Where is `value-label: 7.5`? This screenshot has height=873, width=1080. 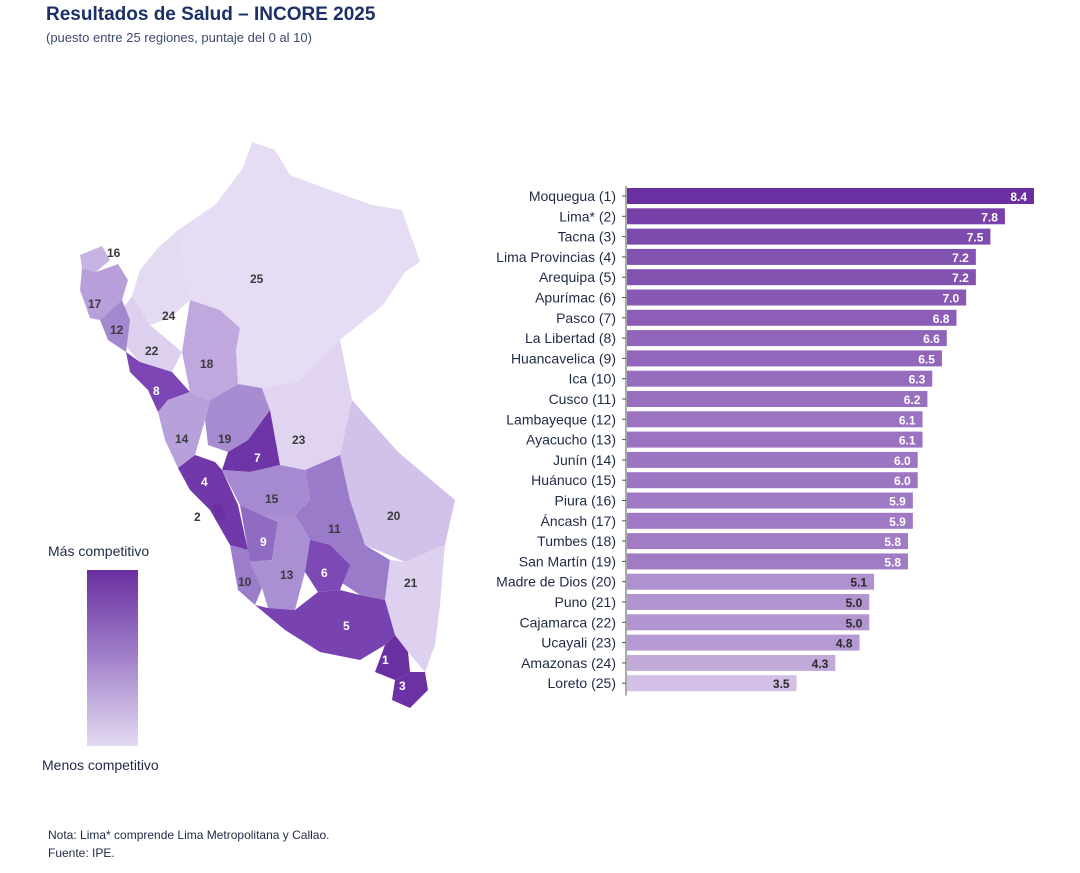 value-label: 7.5 is located at coordinates (975, 238).